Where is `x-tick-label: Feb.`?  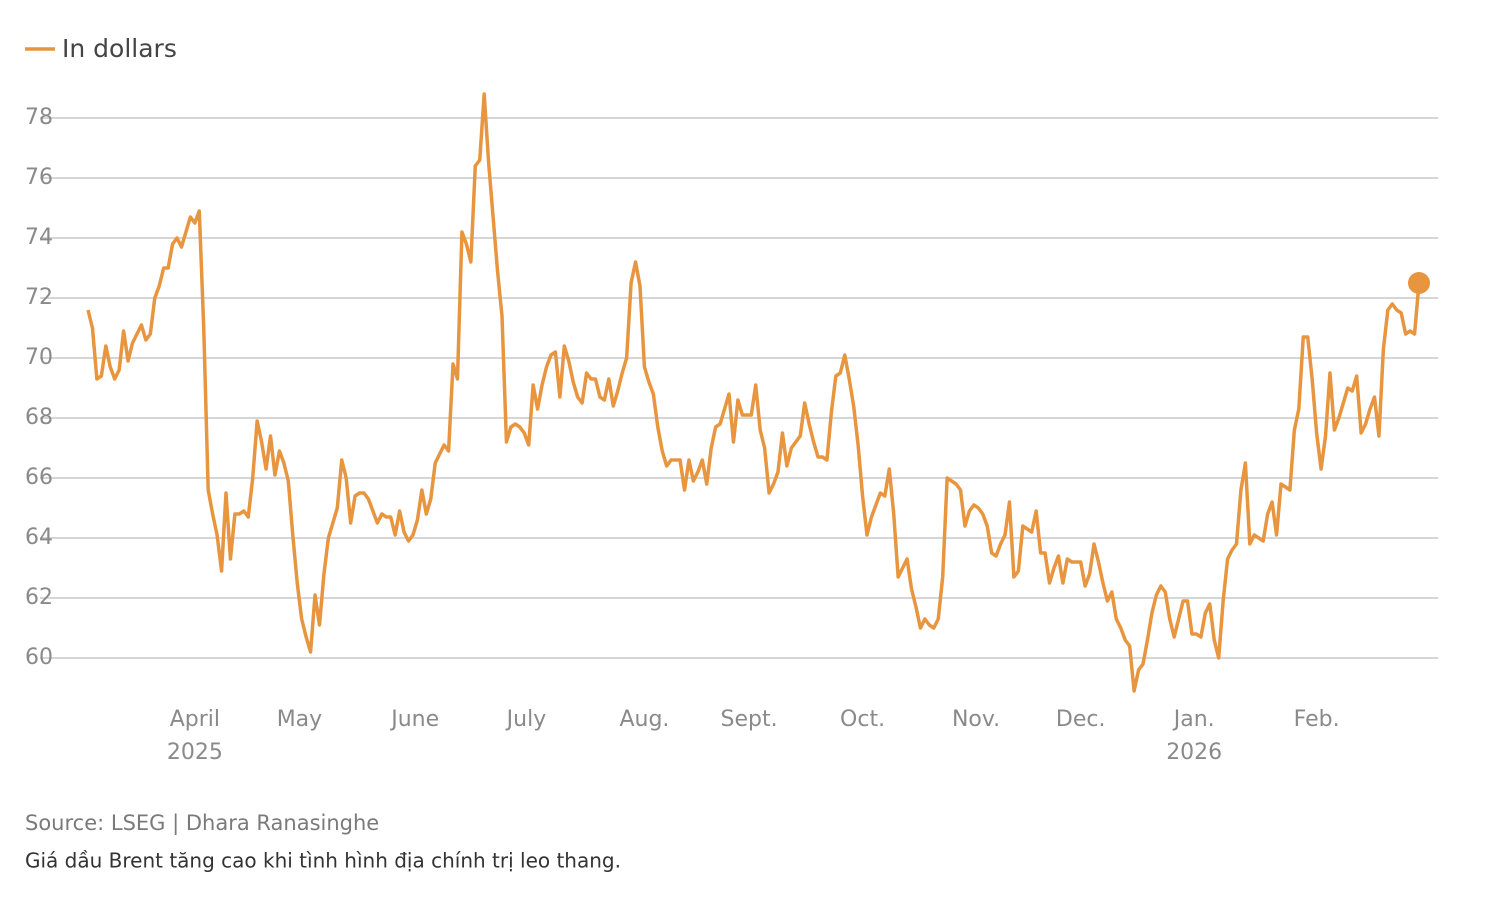 x-tick-label: Feb. is located at coordinates (1317, 719).